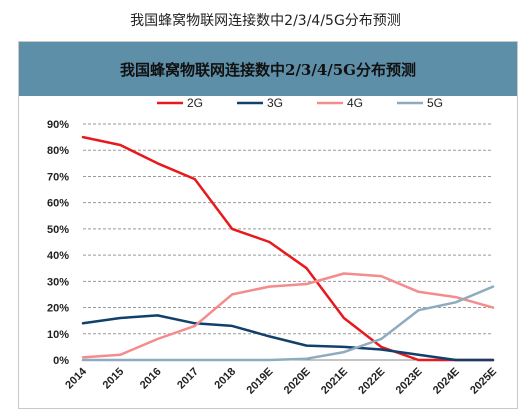 Image resolution: width=531 pixels, height=413 pixels. Describe the element at coordinates (58, 282) in the screenshot. I see `y-tick-label: 30%` at that location.